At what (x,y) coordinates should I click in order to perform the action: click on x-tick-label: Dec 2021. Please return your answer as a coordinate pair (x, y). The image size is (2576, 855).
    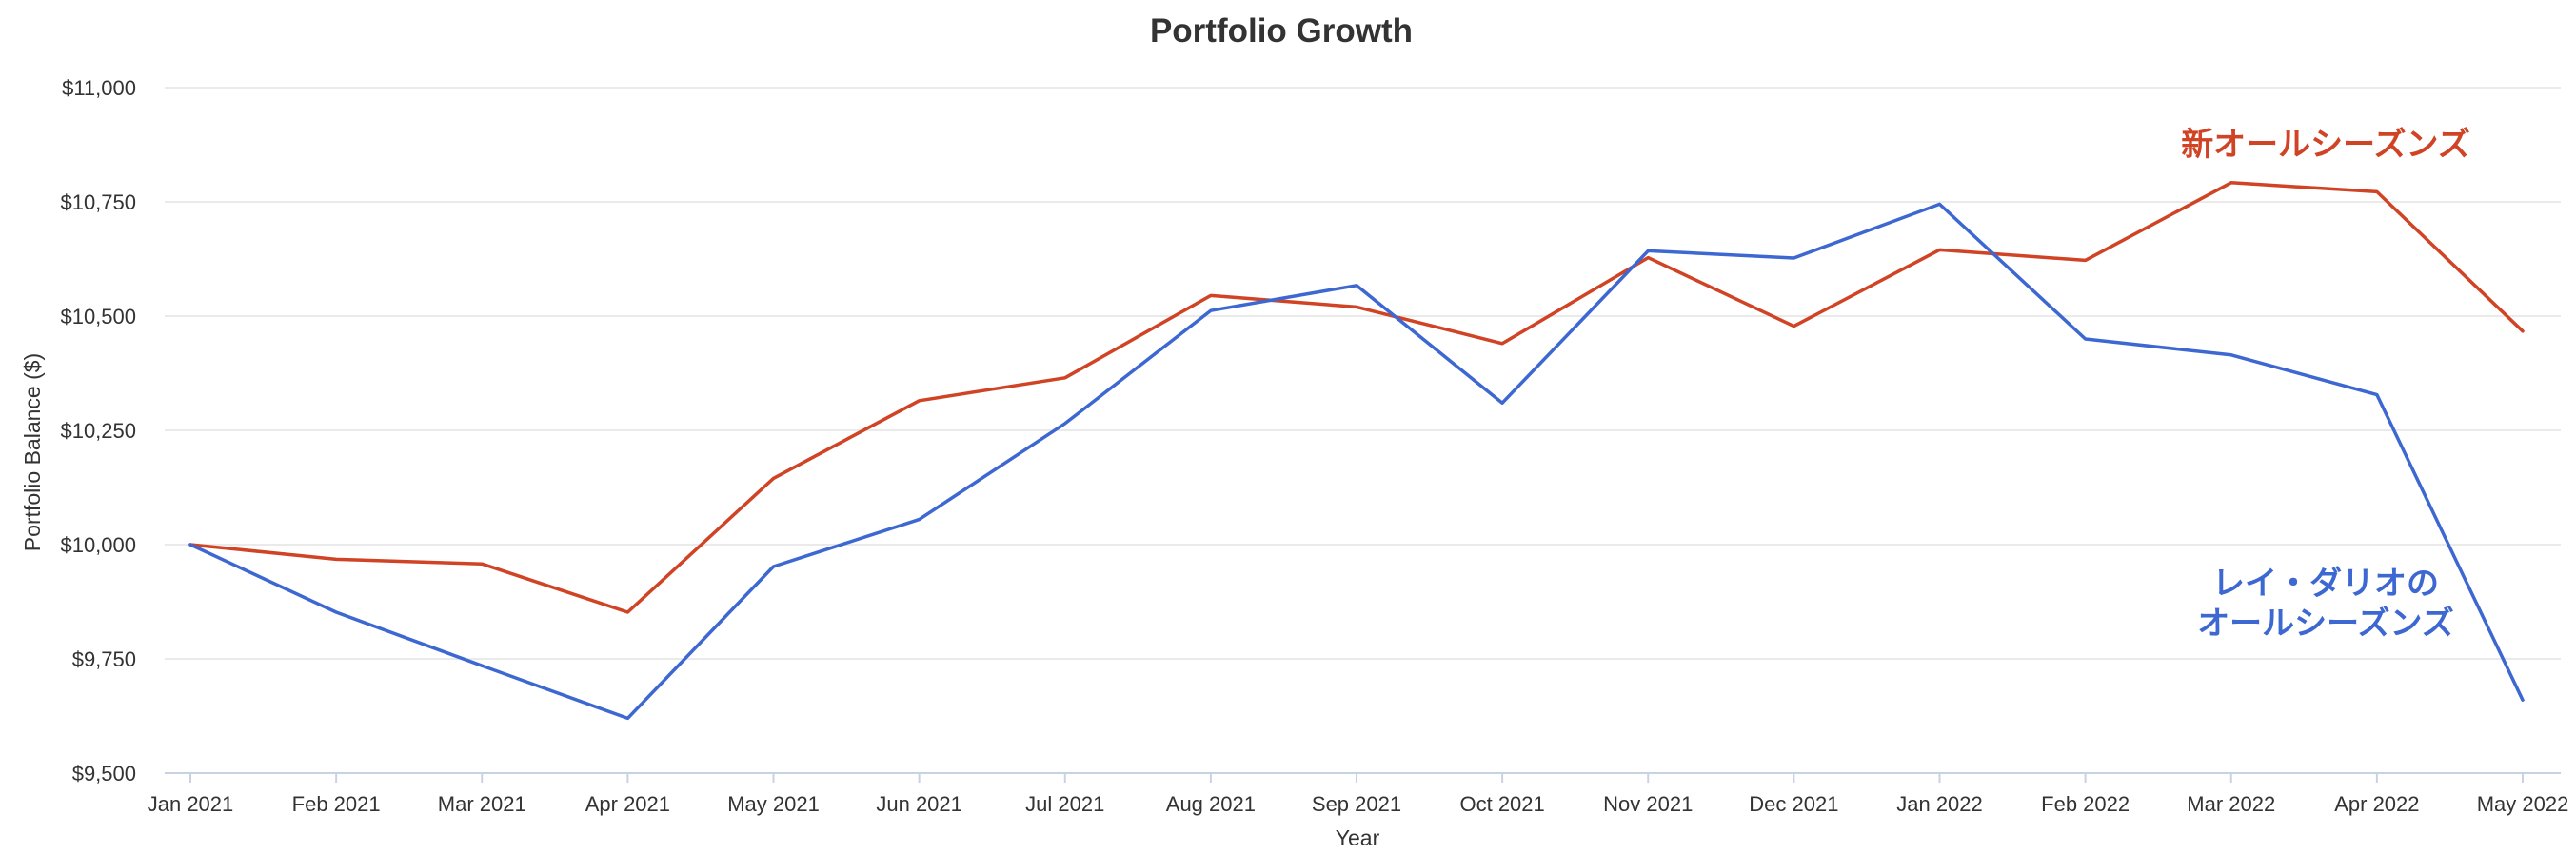
    Looking at the image, I should click on (1793, 804).